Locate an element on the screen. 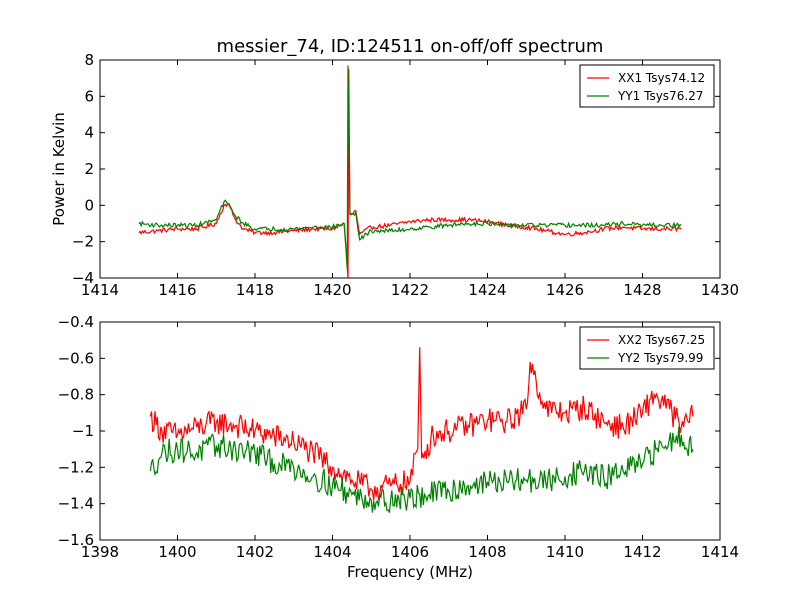 Image resolution: width=800 pixels, height=604 pixels. x-tick-label: 1412 is located at coordinates (642, 552).